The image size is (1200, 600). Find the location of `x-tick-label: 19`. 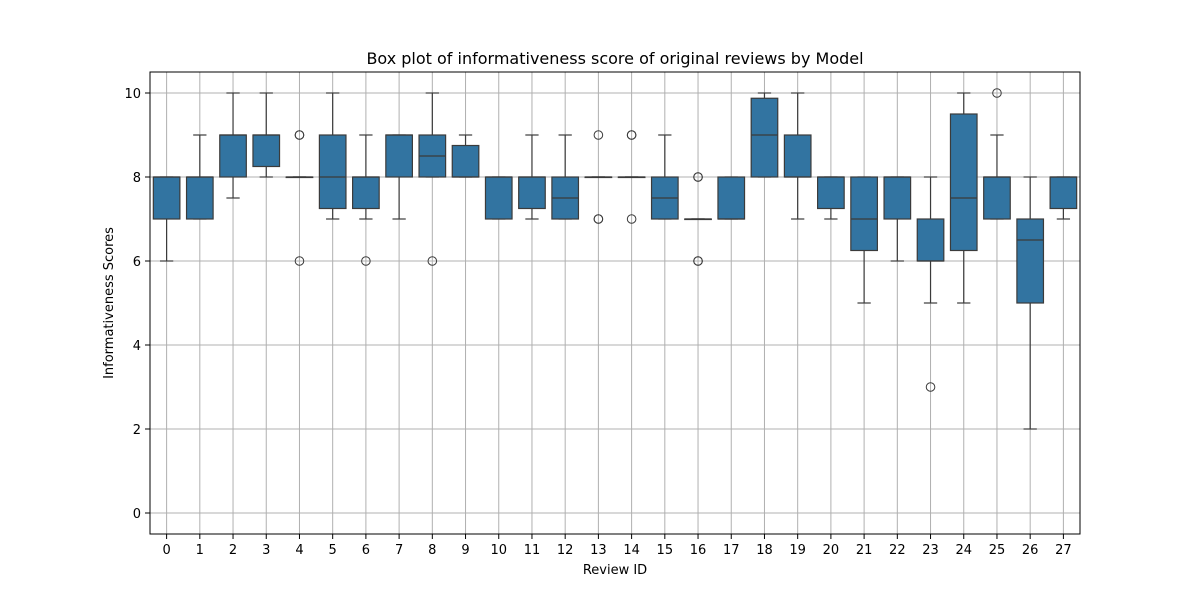

x-tick-label: 19 is located at coordinates (797, 550).